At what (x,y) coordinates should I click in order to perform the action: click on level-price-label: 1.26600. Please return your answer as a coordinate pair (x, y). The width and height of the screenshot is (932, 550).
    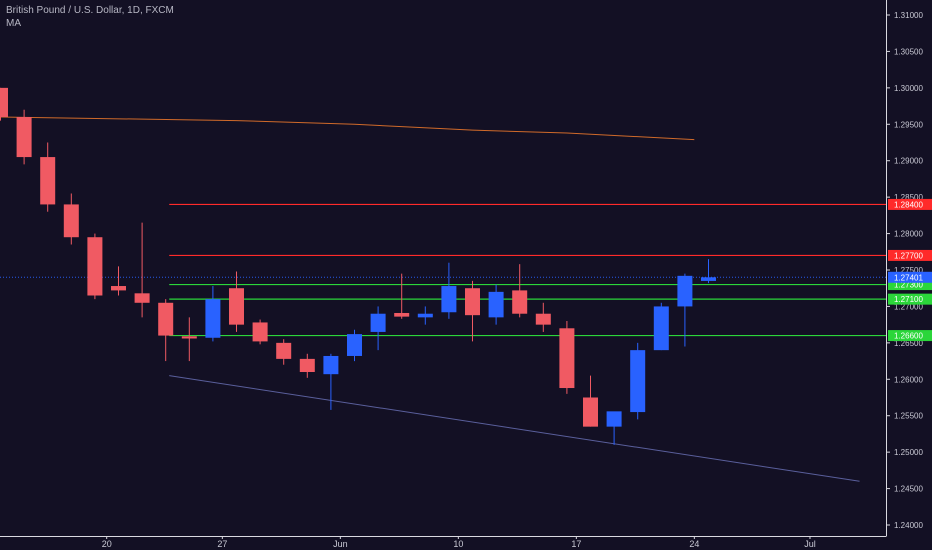
    Looking at the image, I should click on (908, 336).